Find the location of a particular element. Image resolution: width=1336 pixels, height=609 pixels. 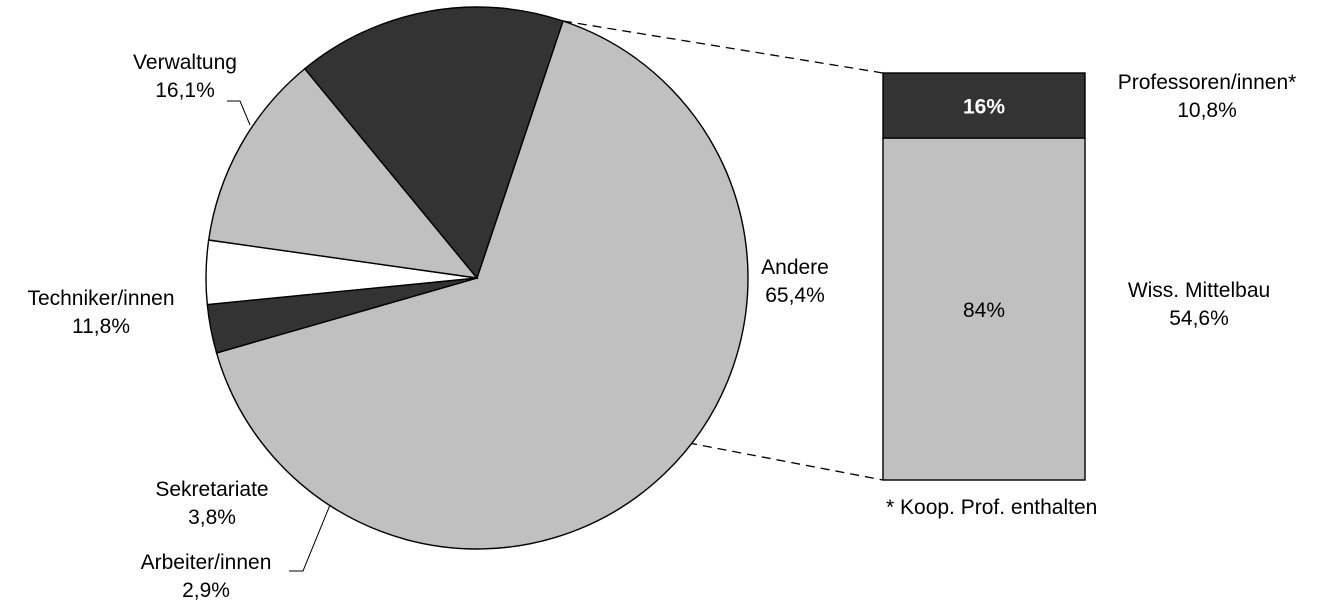

label-value-sekretariate: 3,8% is located at coordinates (212, 517).